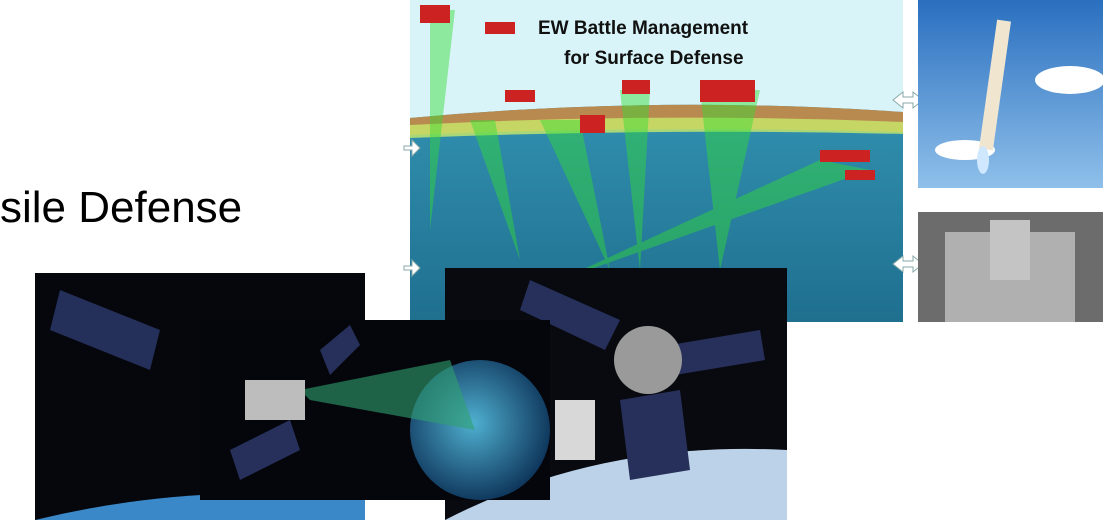 This screenshot has height=520, width=1103. I want to click on diagram-subtitle: for Surface Defense, so click(654, 58).